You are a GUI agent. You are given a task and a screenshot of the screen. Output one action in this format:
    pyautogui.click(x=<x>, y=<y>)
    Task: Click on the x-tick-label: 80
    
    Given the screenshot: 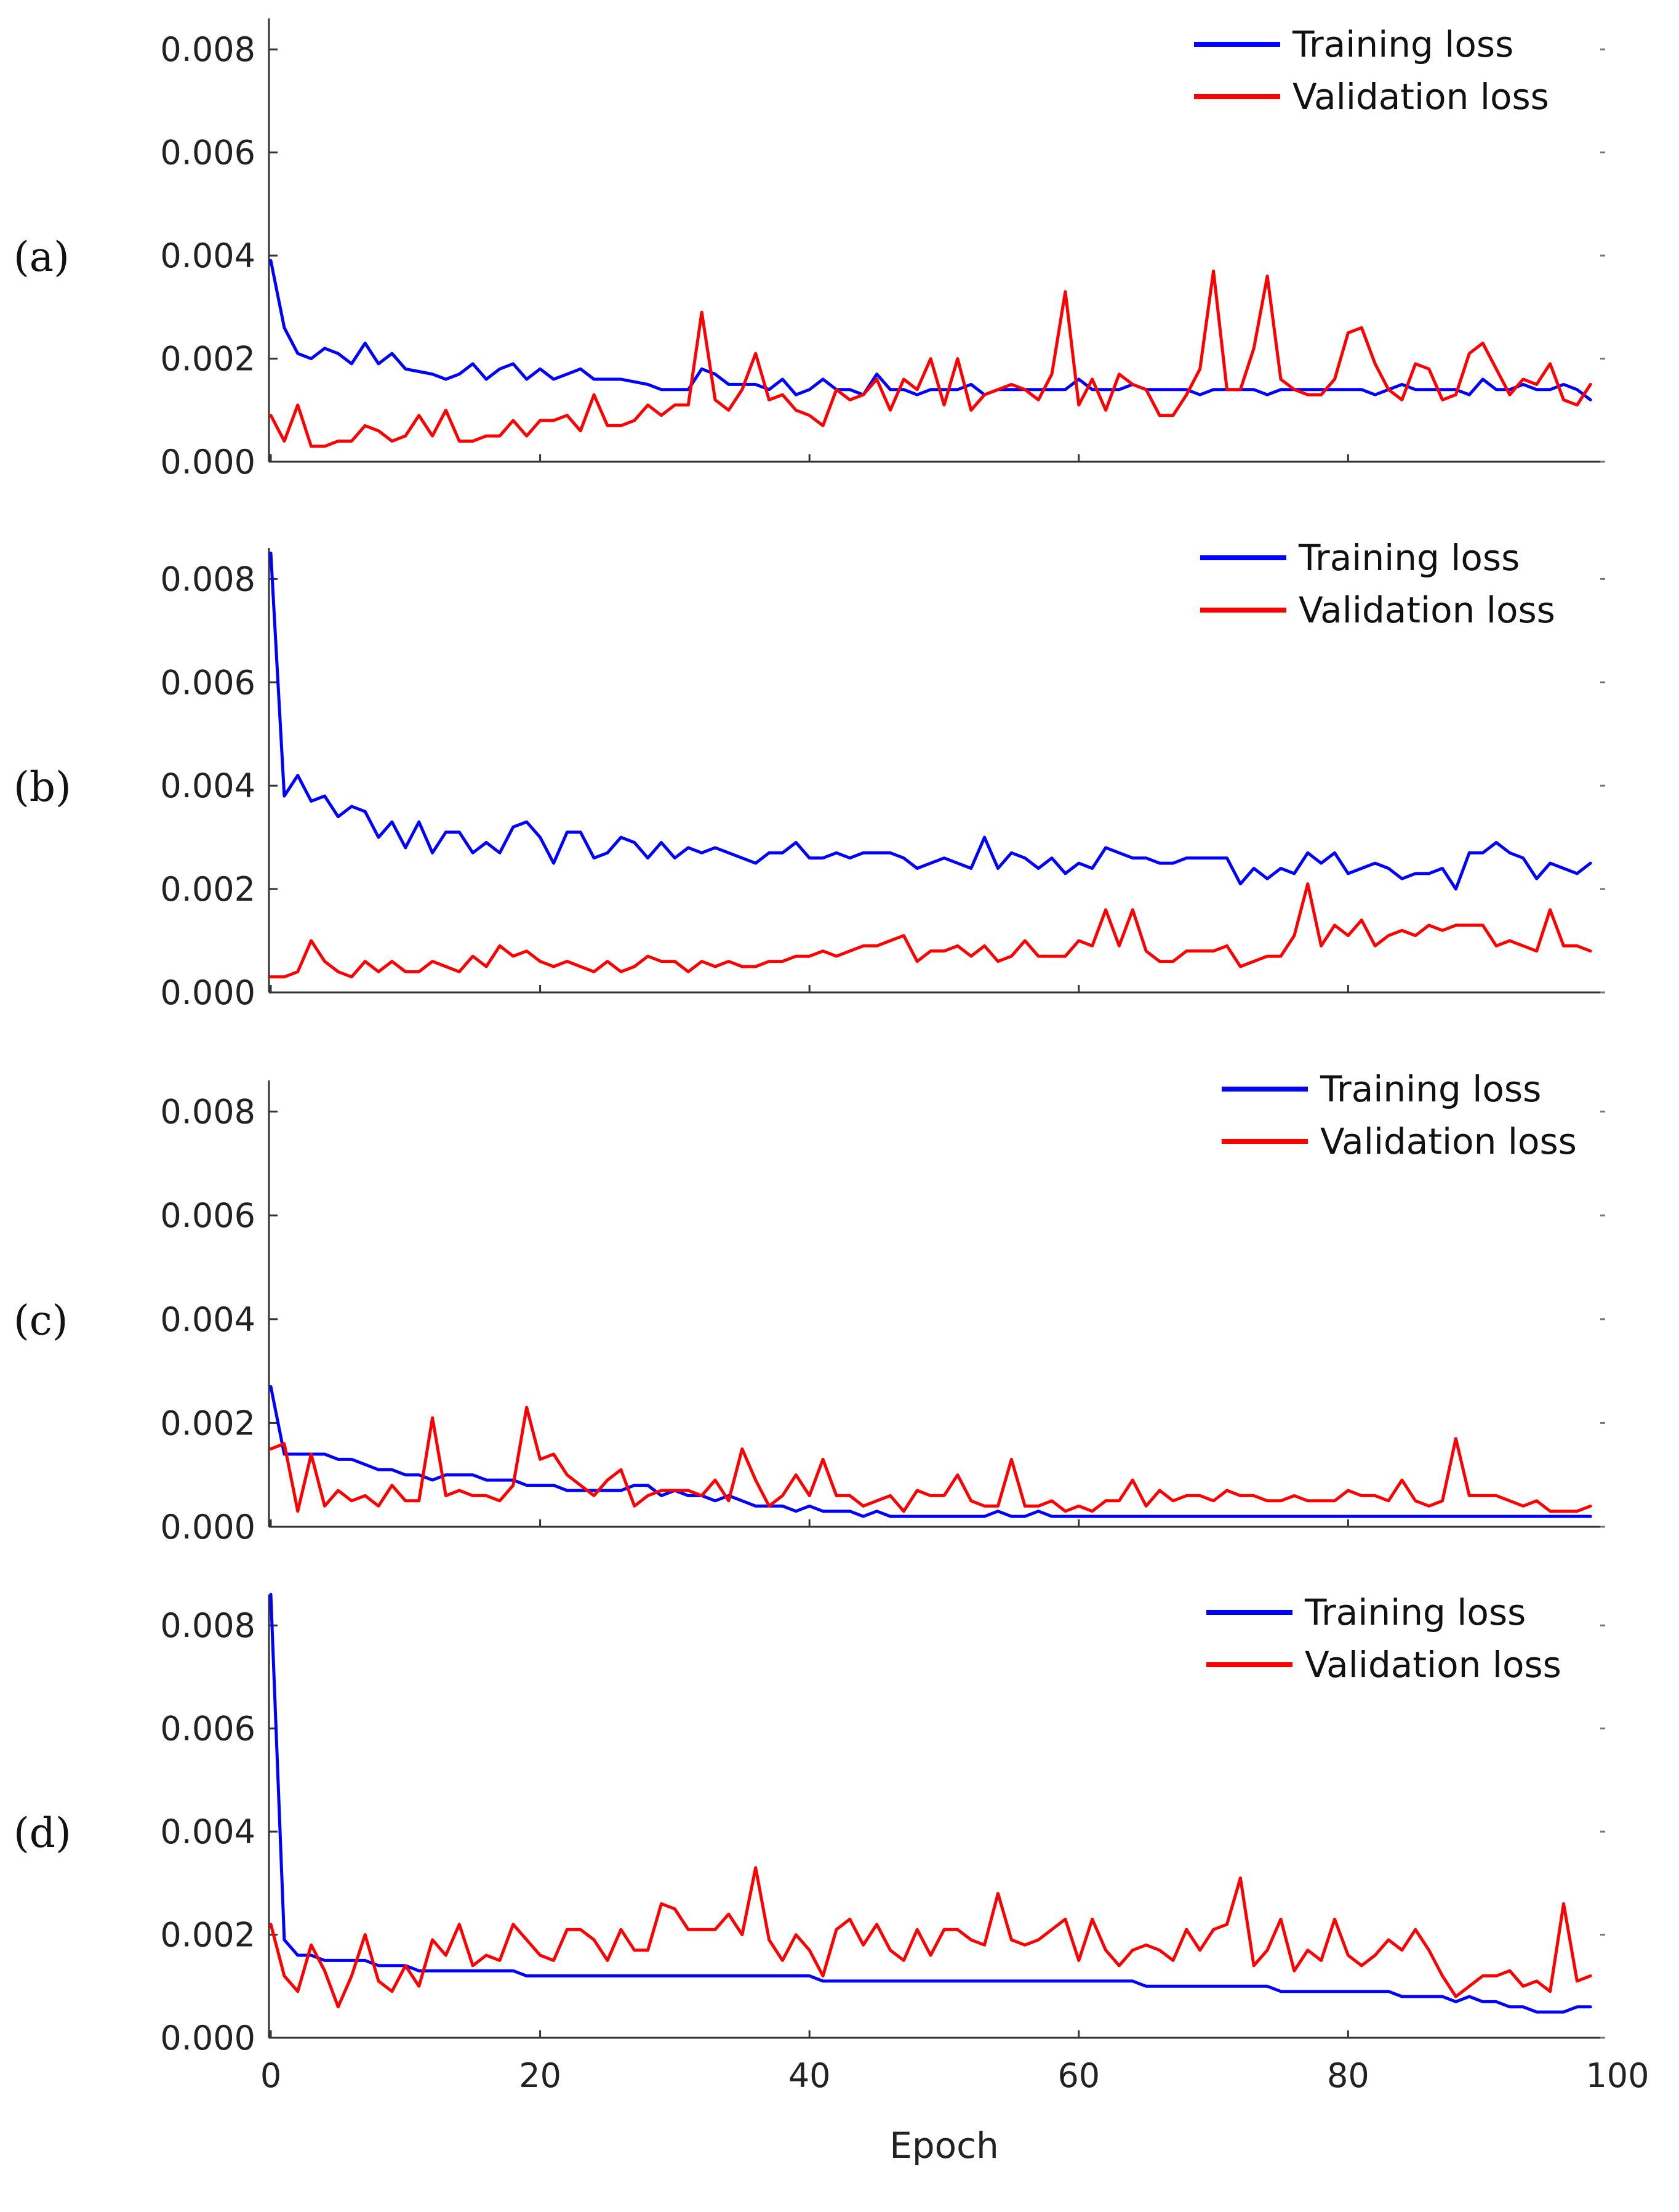 What is the action you would take?
    pyautogui.click(x=1348, y=2075)
    